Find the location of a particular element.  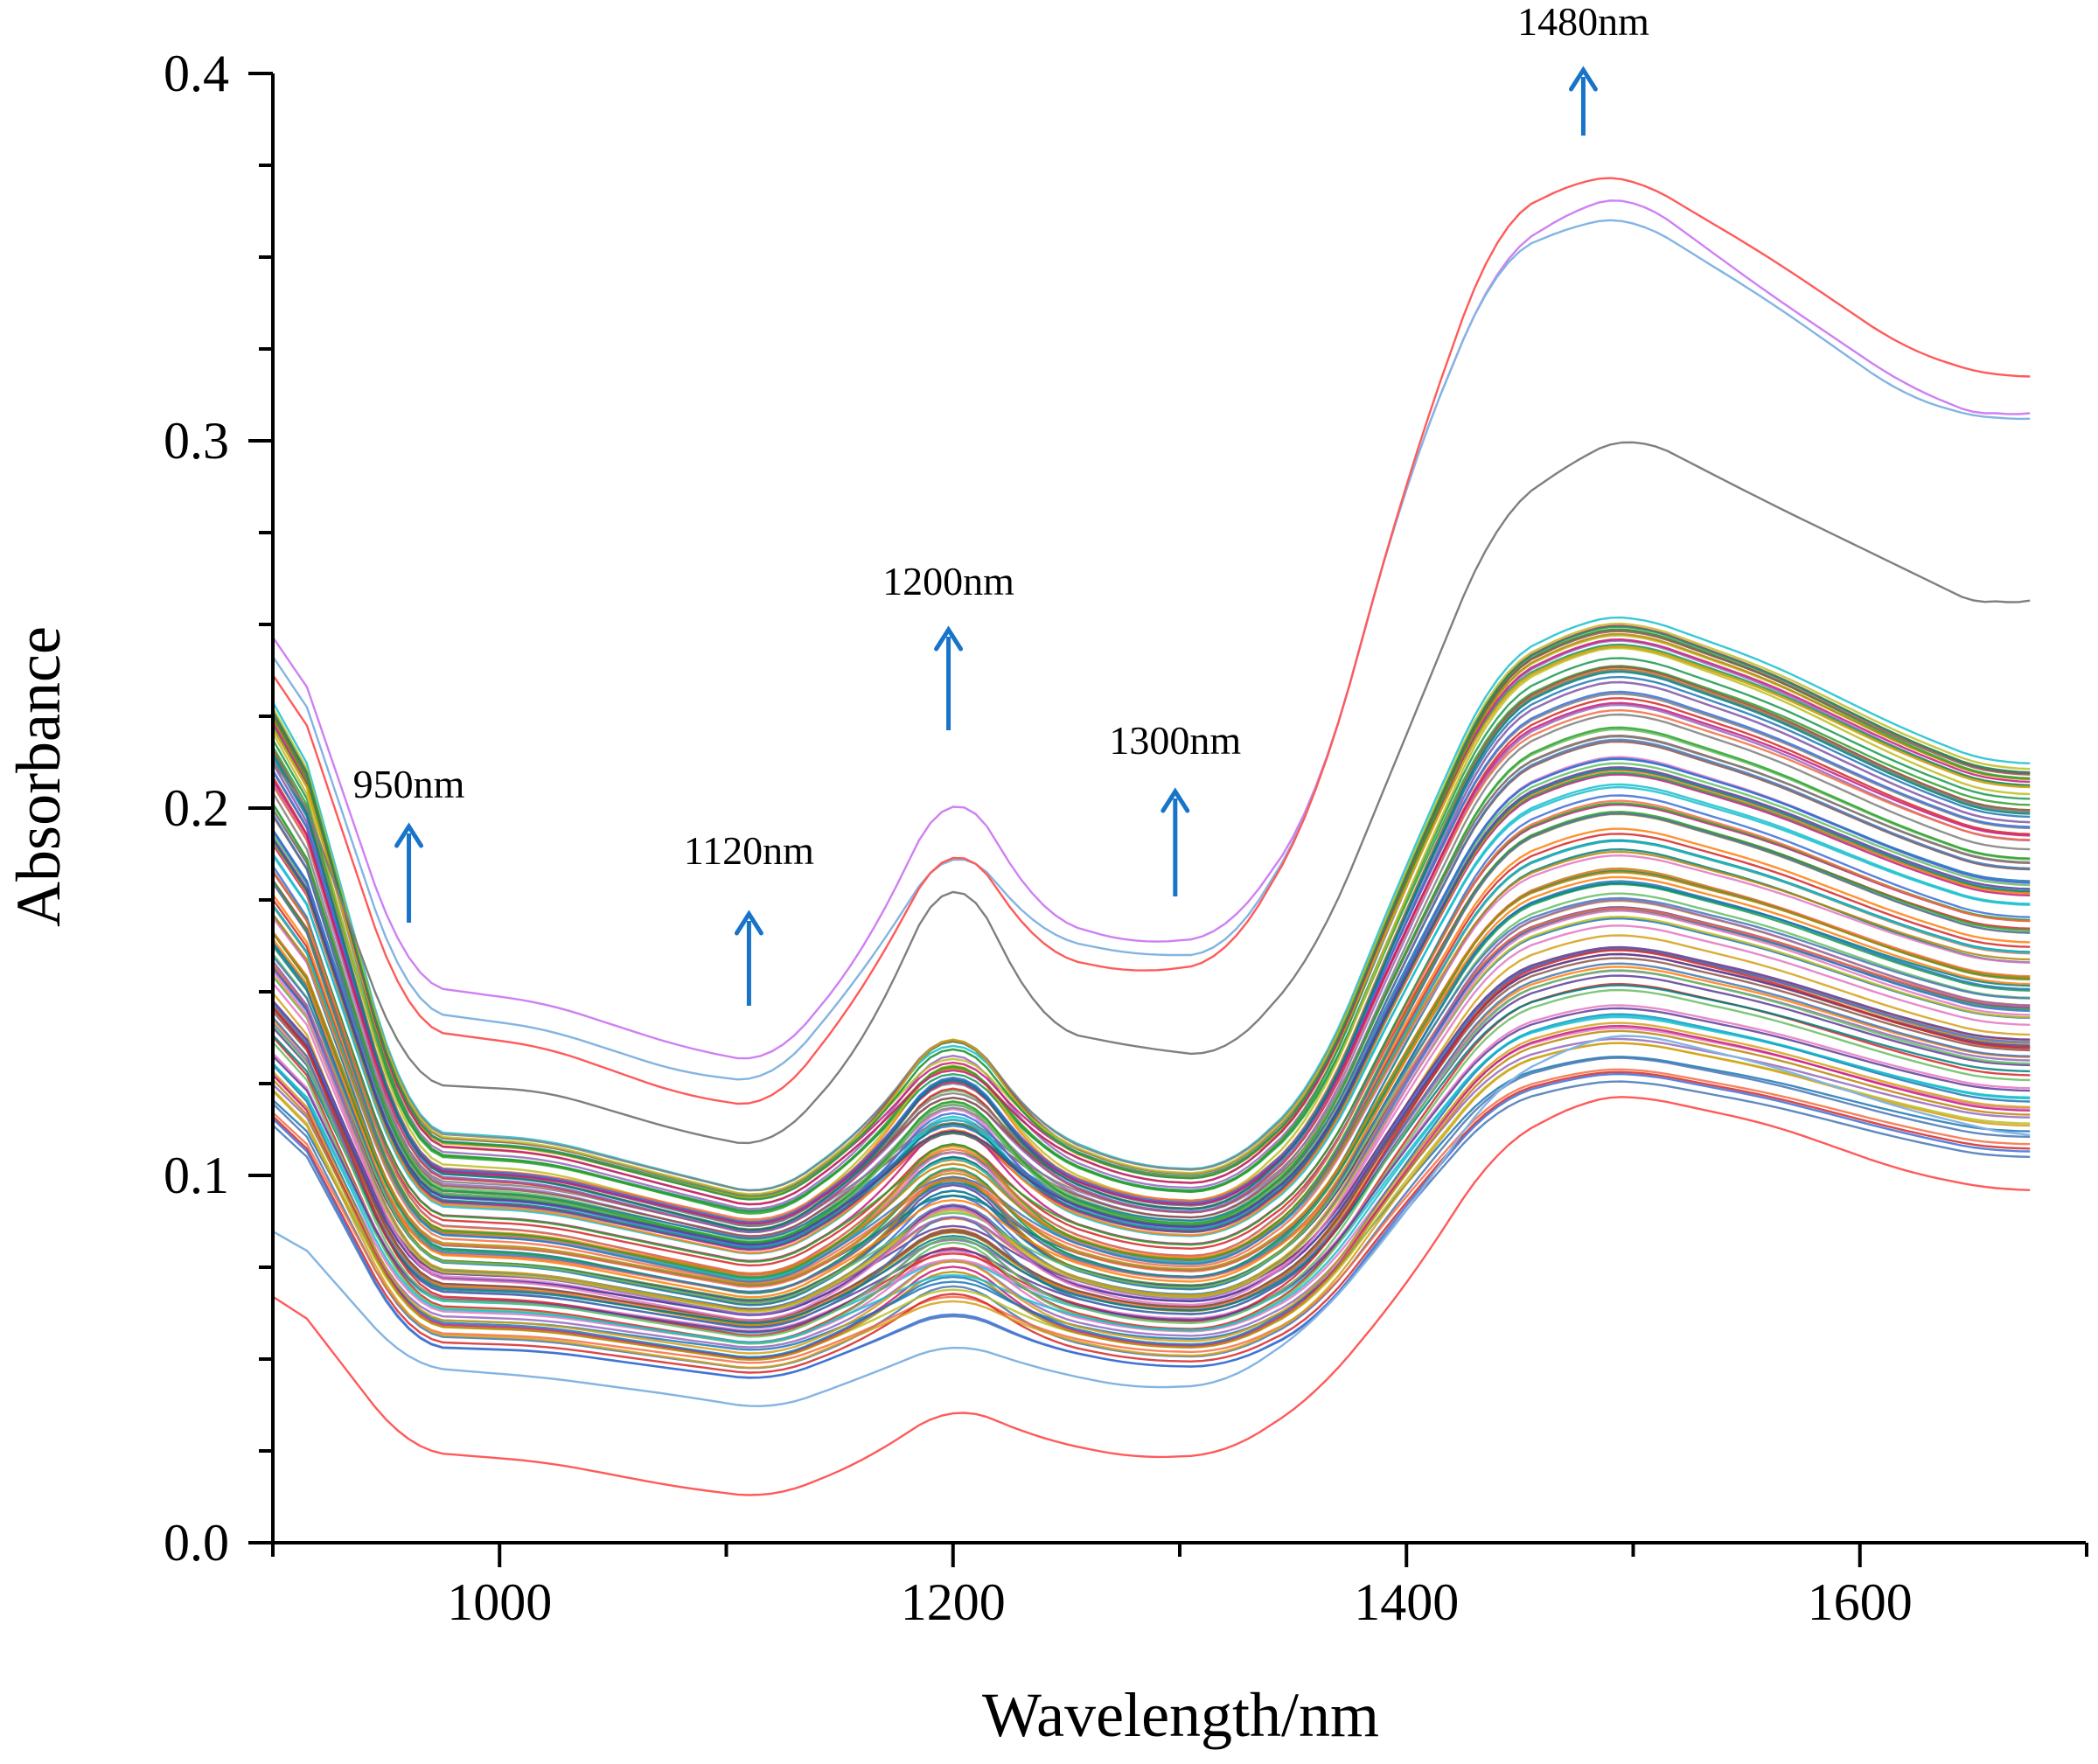

annotation-950nm: 950nm is located at coordinates (409, 843).